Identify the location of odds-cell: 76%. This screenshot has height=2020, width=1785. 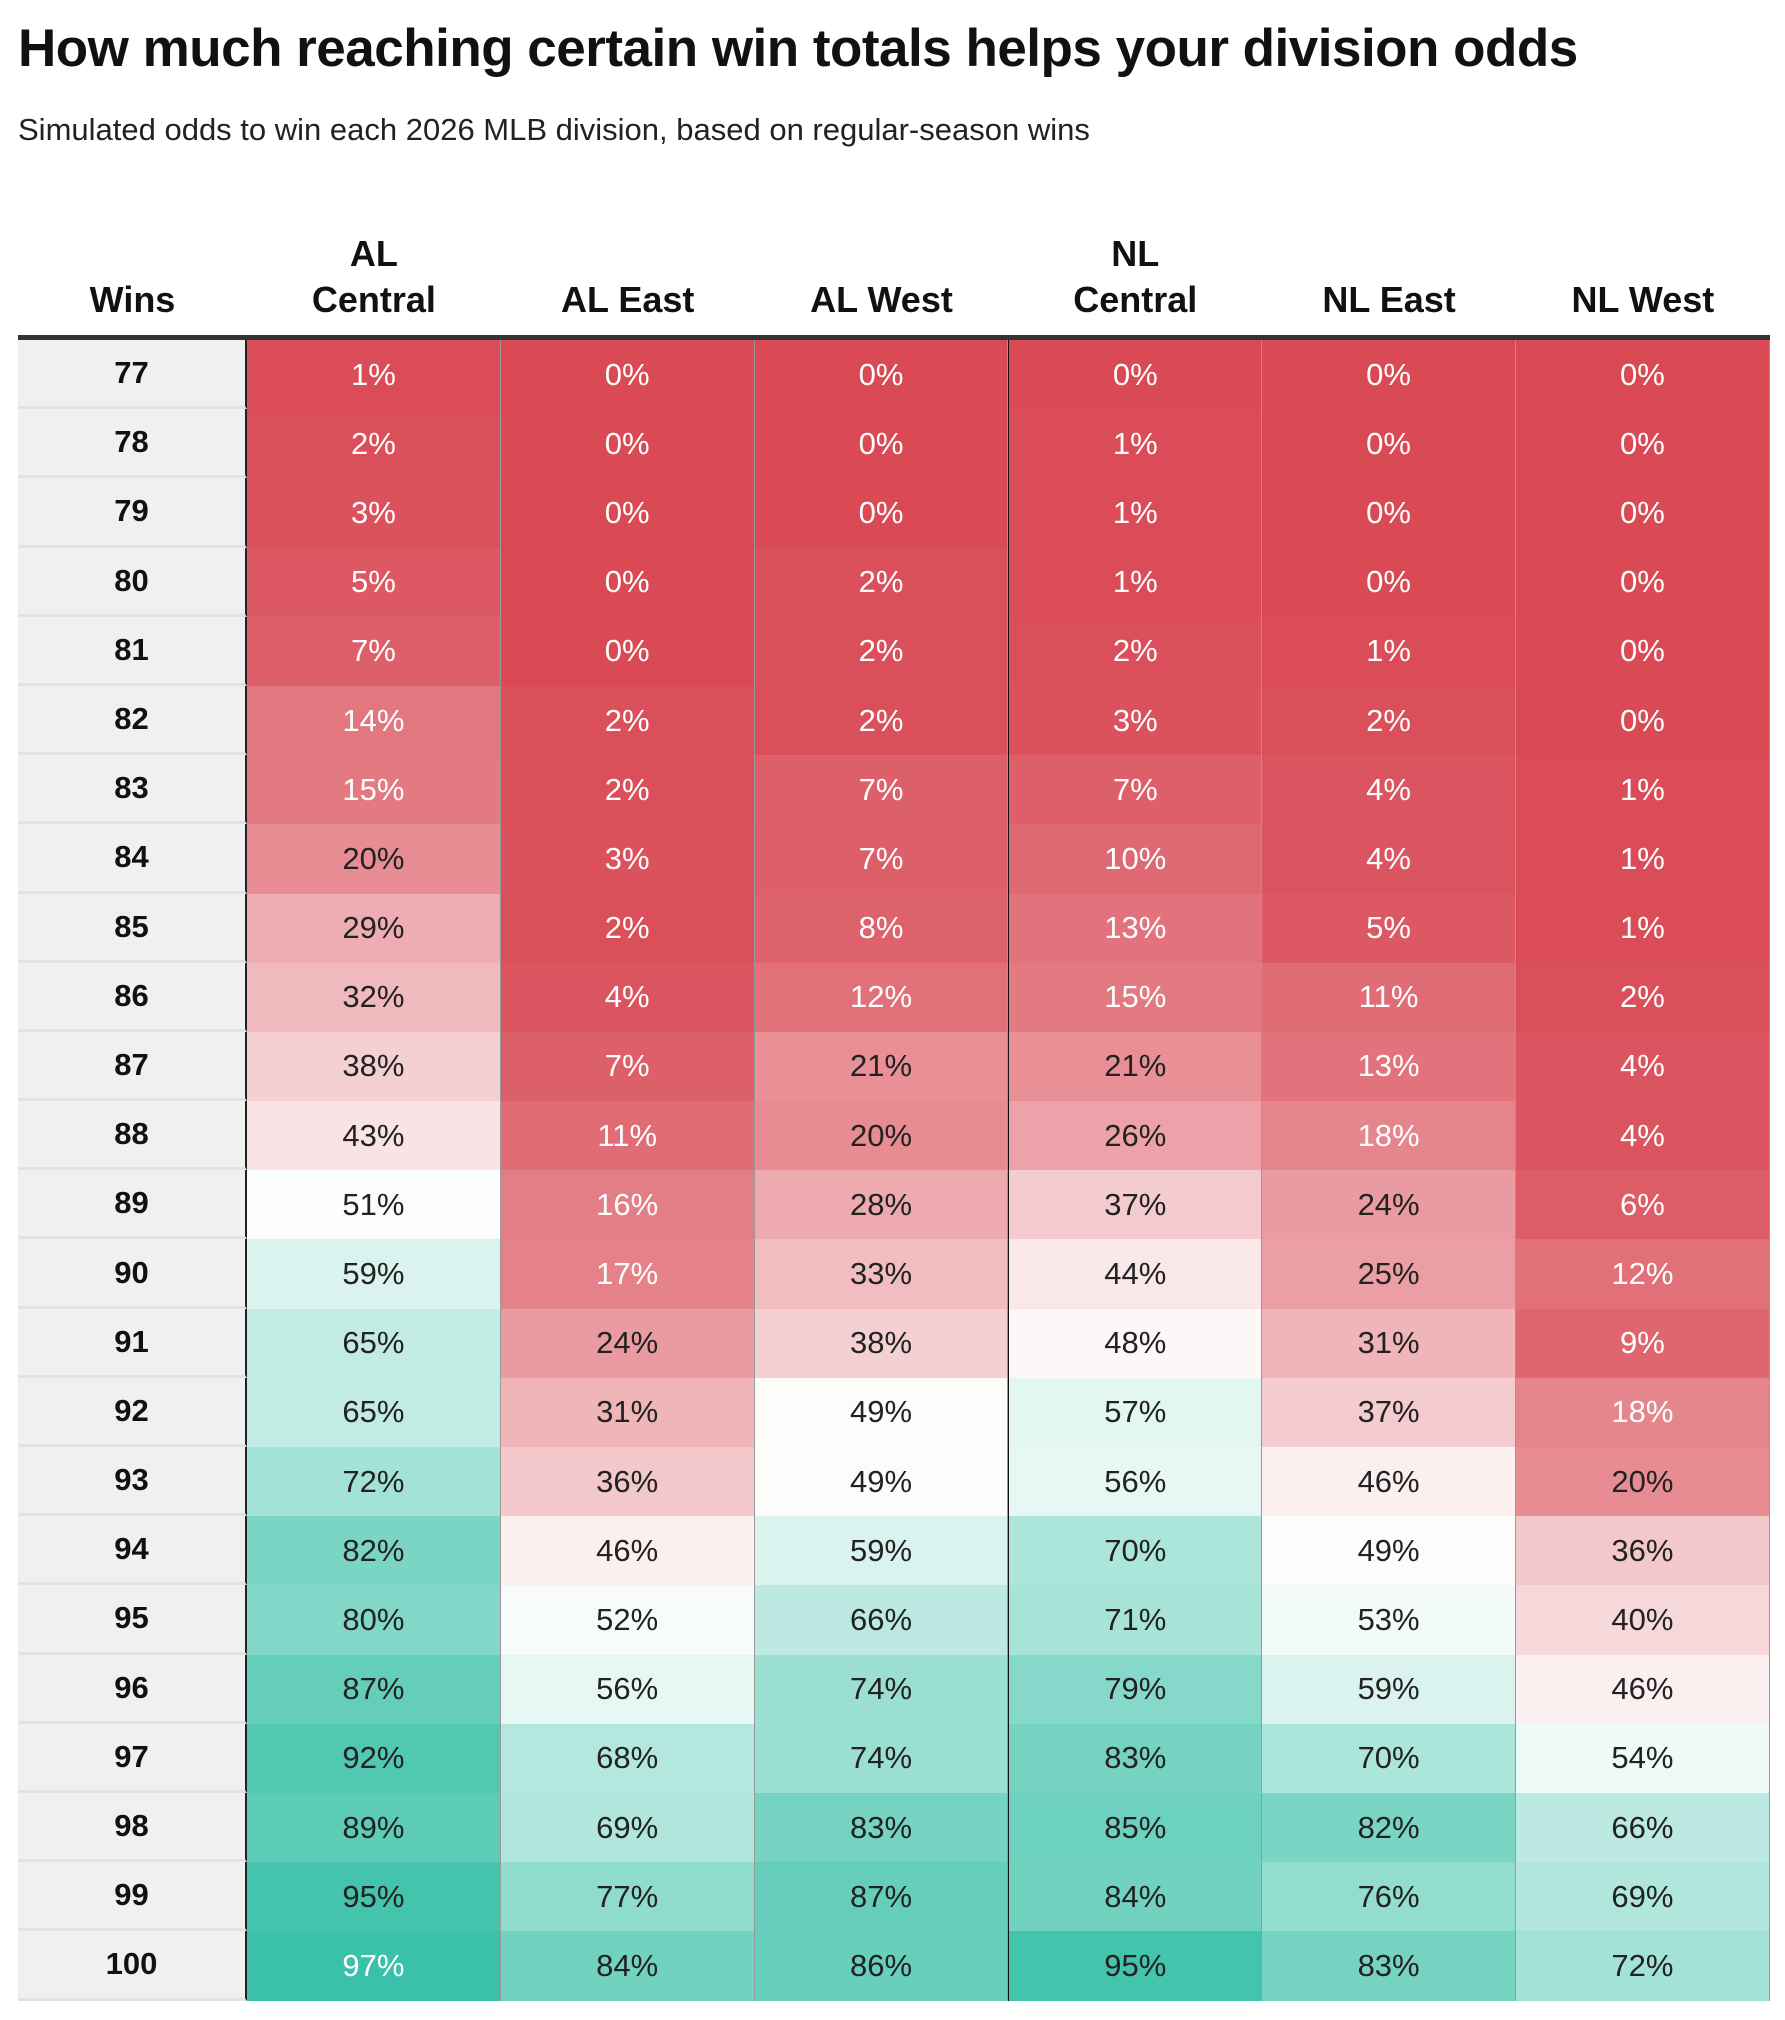
(1389, 1897).